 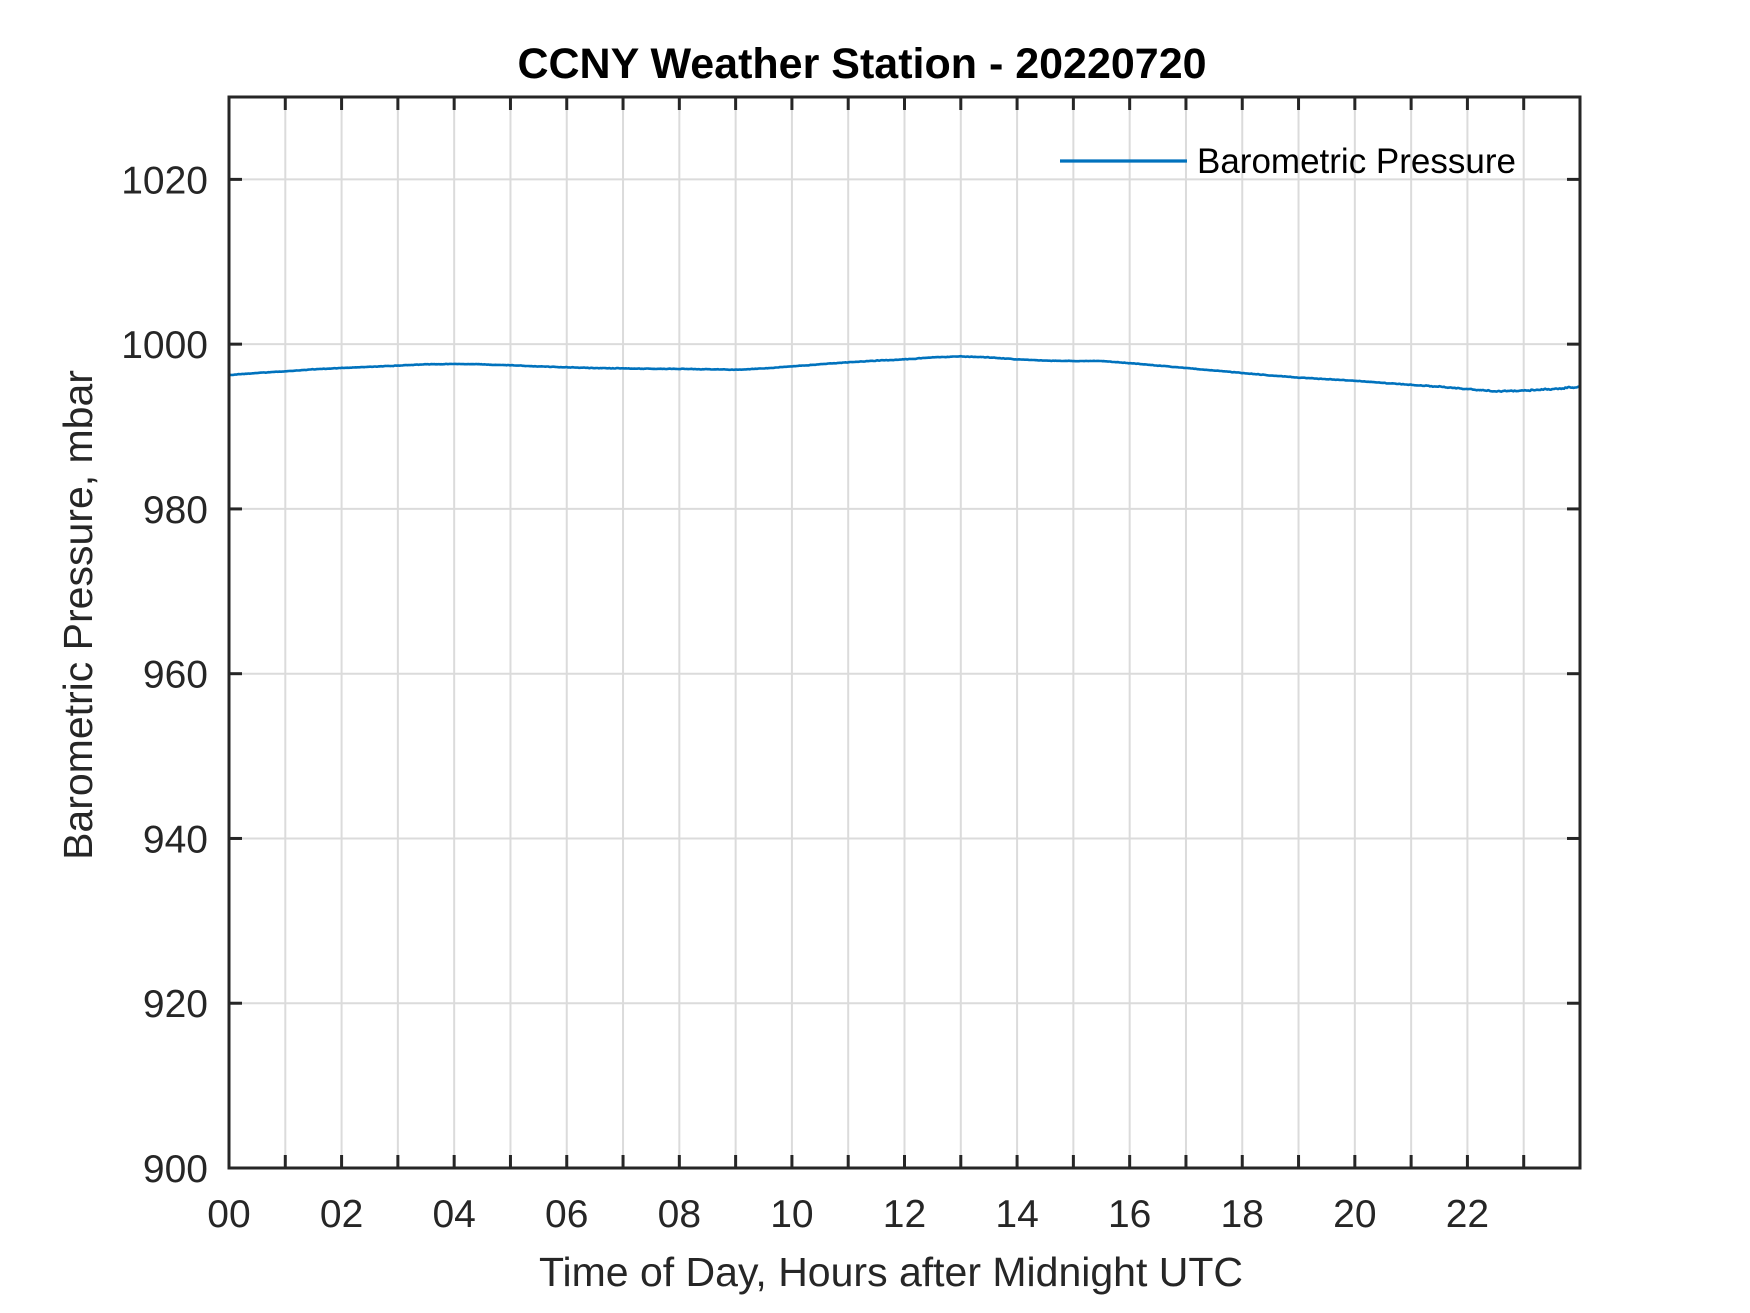 What do you see at coordinates (1354, 1214) in the screenshot?
I see `x-tick-label: 20` at bounding box center [1354, 1214].